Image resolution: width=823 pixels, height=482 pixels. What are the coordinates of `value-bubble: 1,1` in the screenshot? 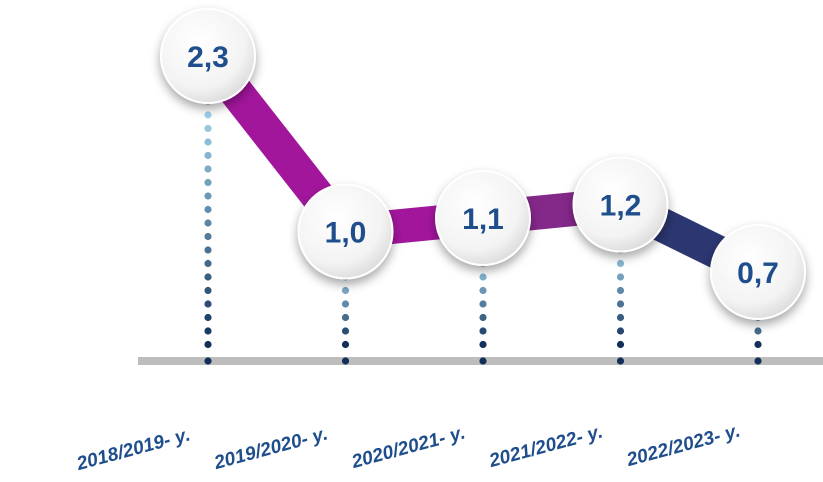 It's located at (483, 218).